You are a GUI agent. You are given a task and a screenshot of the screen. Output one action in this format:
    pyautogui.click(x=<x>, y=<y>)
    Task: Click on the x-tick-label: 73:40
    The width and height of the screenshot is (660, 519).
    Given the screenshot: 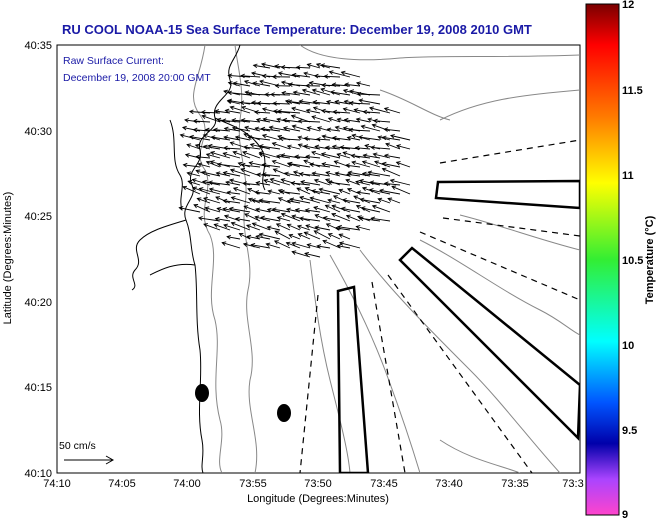 What is the action you would take?
    pyautogui.click(x=449, y=484)
    